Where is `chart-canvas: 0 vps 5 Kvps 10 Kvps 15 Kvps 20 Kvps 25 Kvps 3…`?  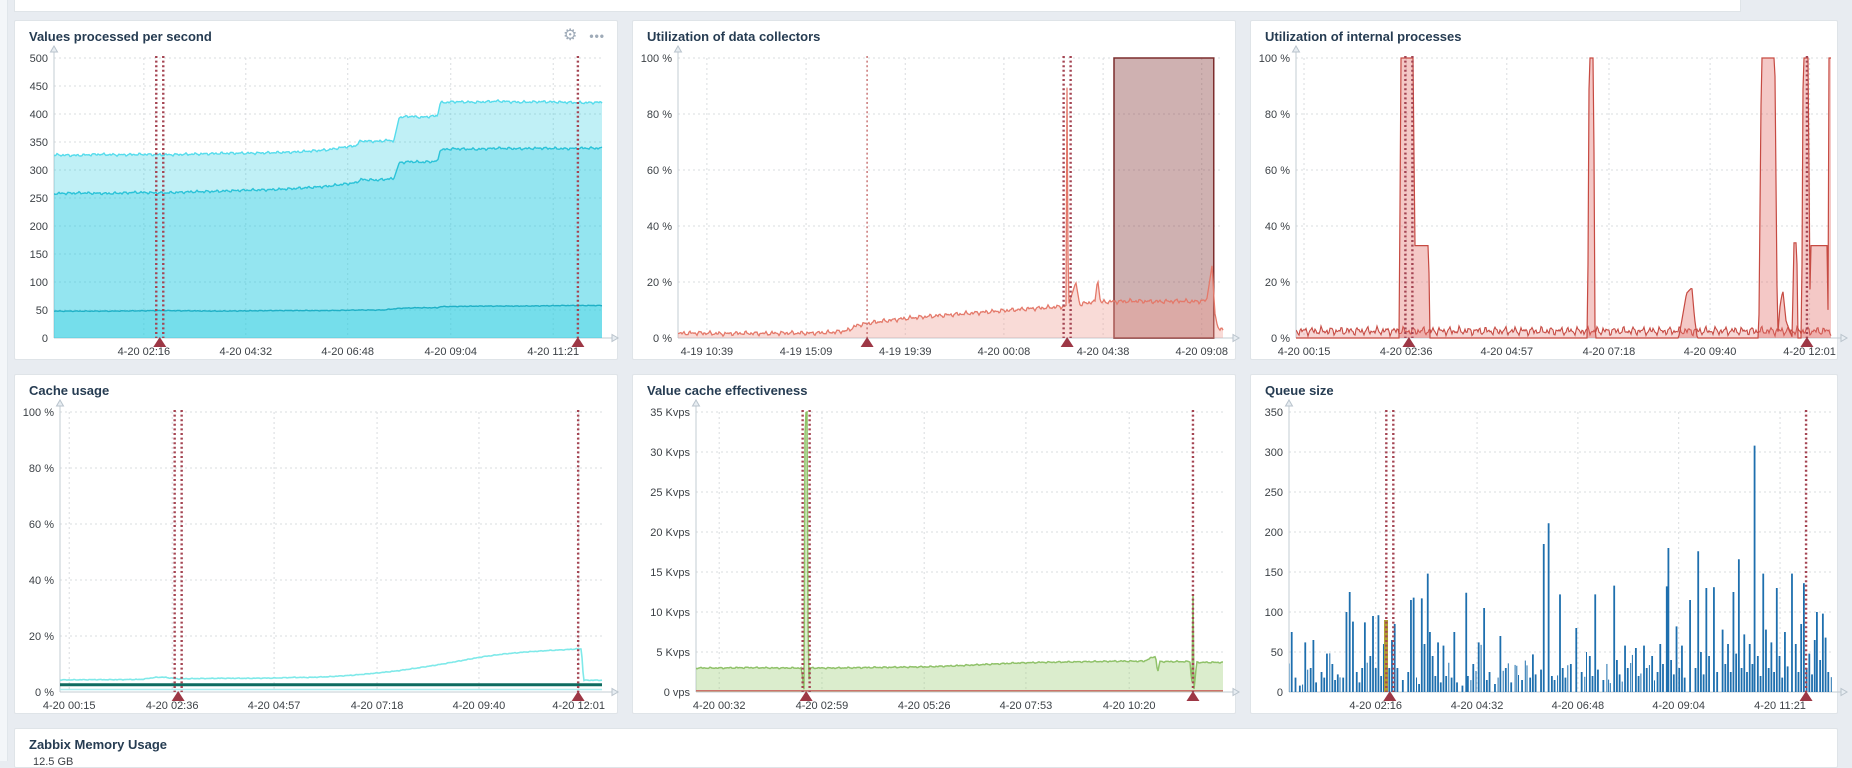
chart-canvas: 0 vps 5 Kvps 10 Kvps 15 Kvps 20 Kvps 25 Kvps 3… is located at coordinates (936, 544).